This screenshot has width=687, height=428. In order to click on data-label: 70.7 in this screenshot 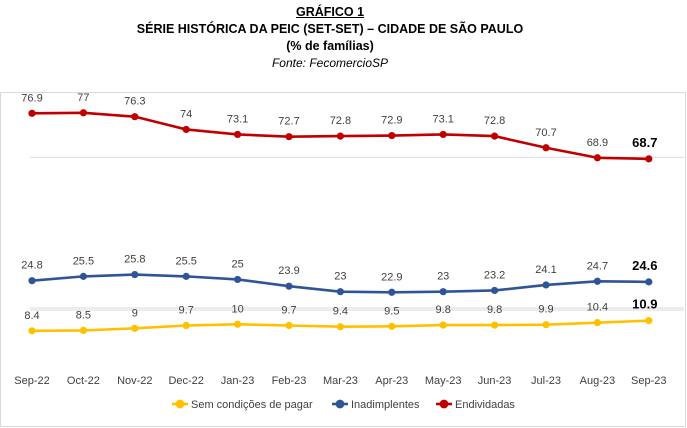, I will do `click(545, 133)`.